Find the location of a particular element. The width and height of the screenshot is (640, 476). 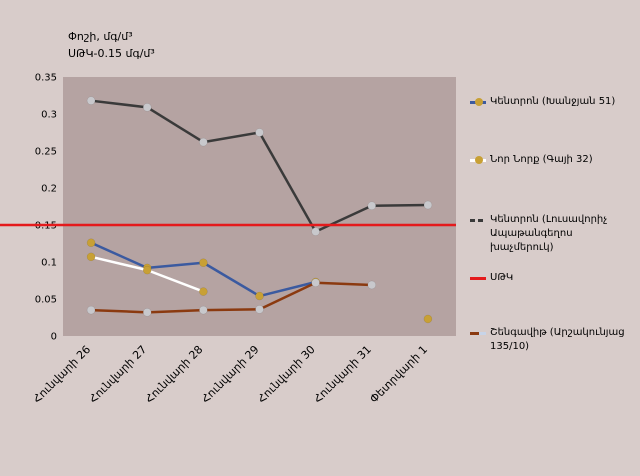

y-tick-label: 0 is located at coordinates (54, 337).